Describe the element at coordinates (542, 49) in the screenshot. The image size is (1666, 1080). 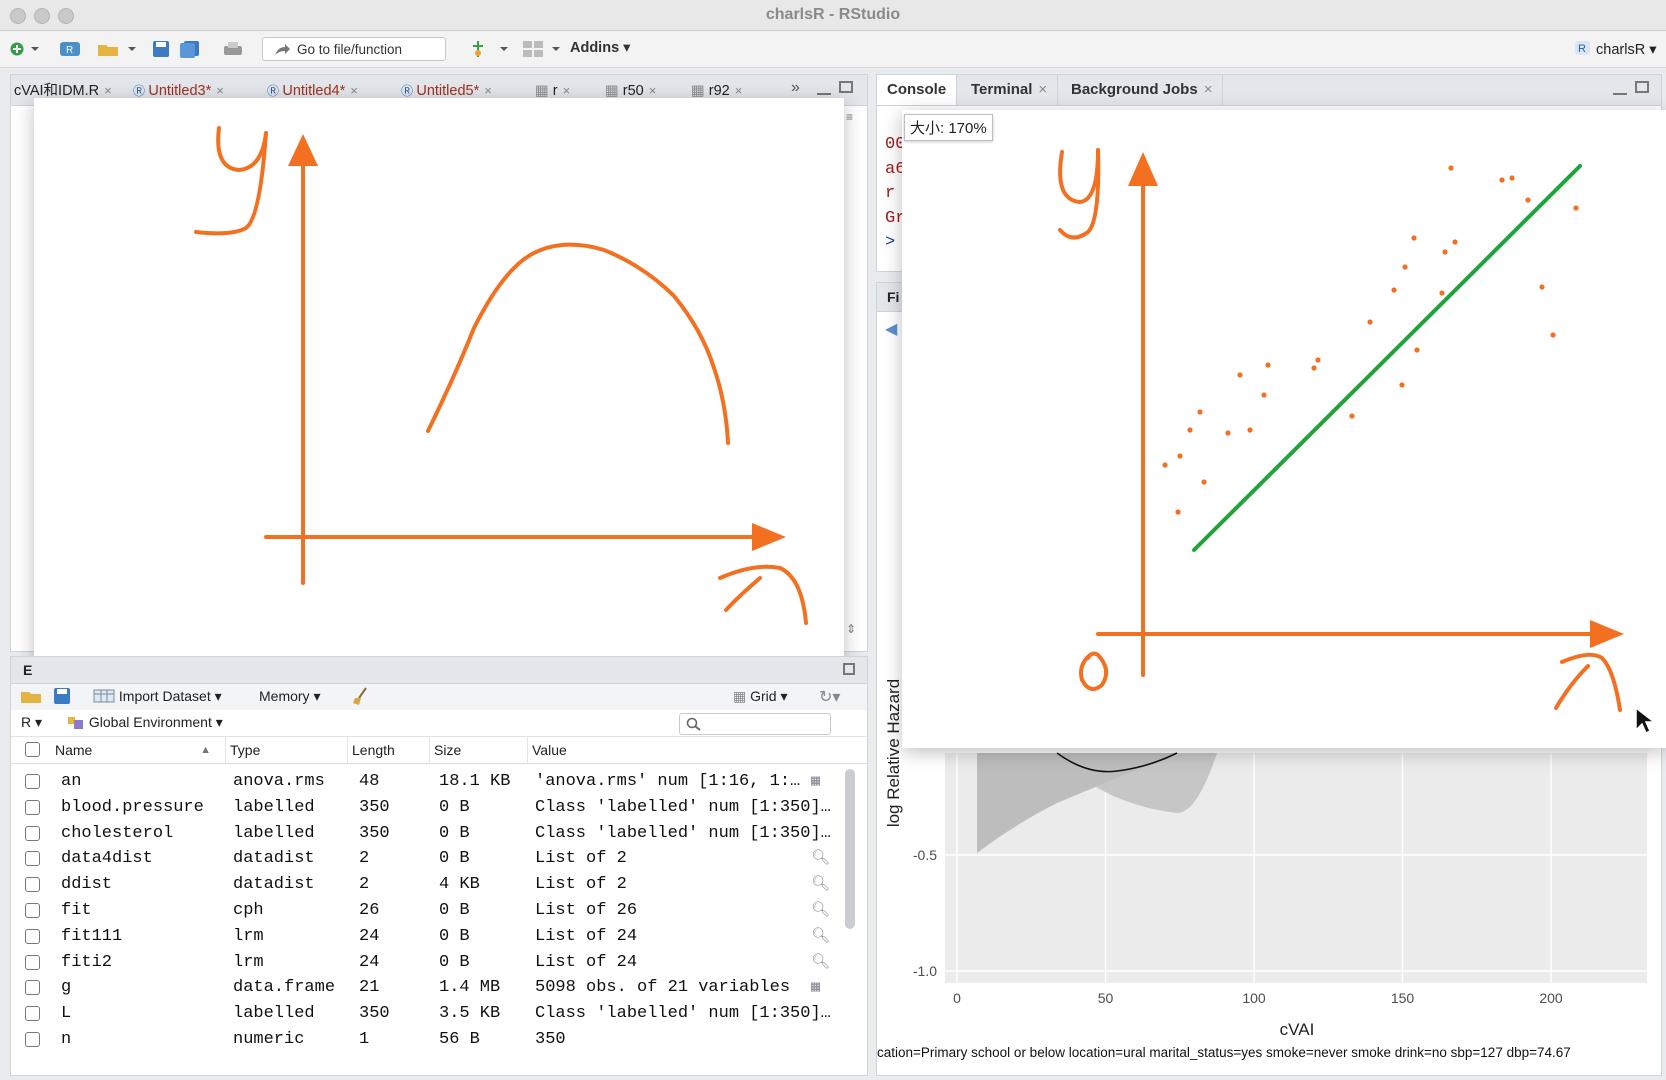
I see `workspace-panes-button` at that location.